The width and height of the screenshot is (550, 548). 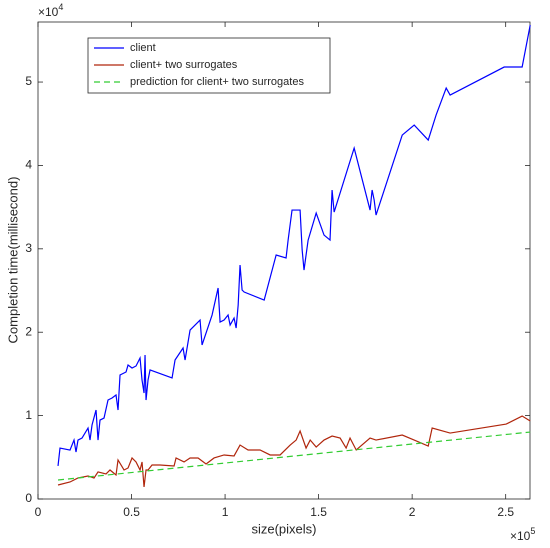 What do you see at coordinates (28, 81) in the screenshot?
I see `y-tick-label: 5` at bounding box center [28, 81].